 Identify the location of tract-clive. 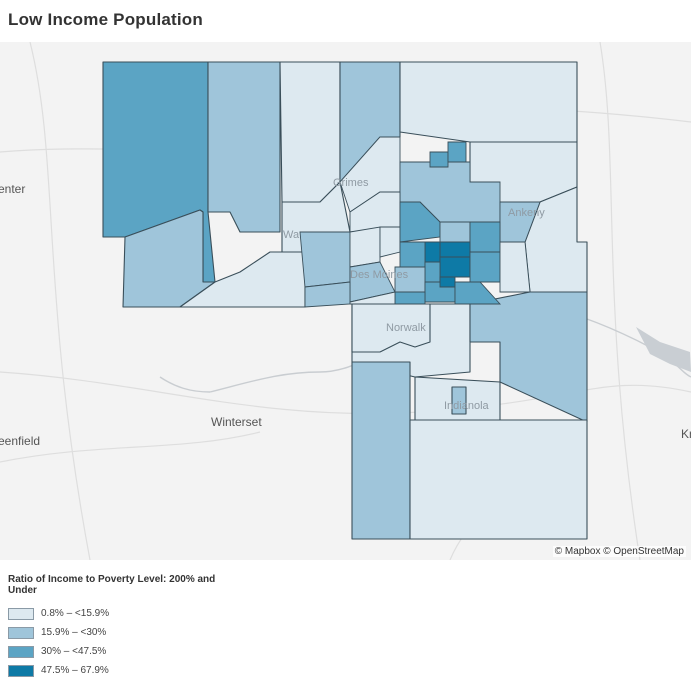
(390, 242).